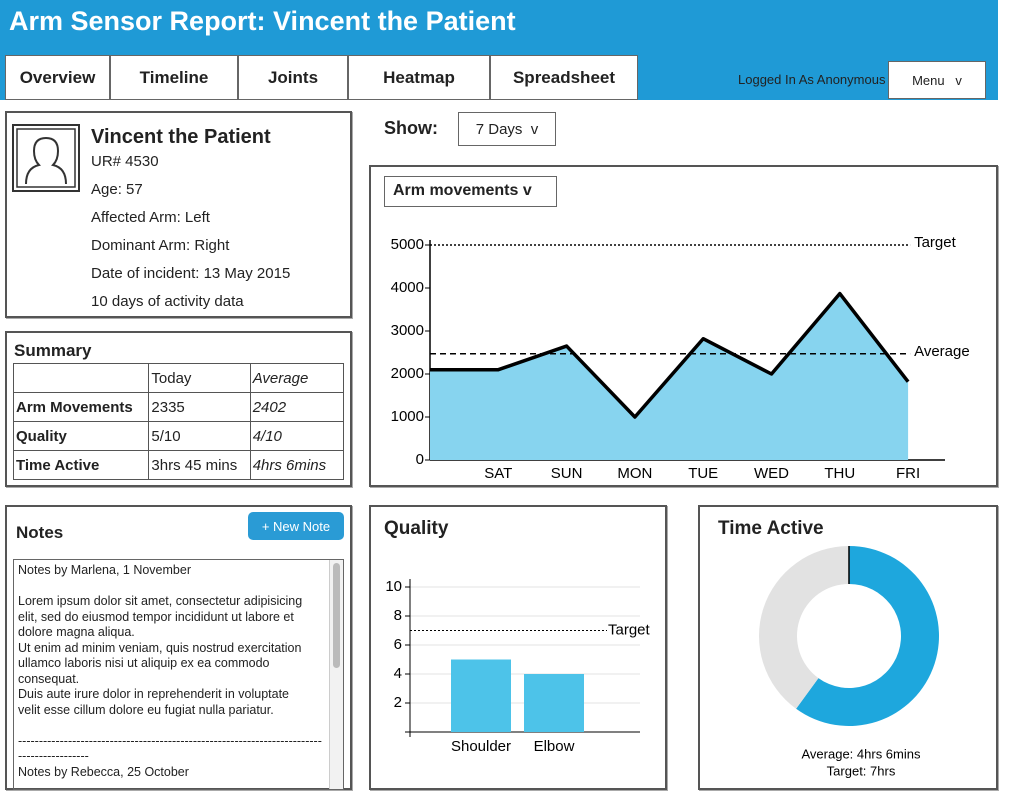 The image size is (1011, 801). What do you see at coordinates (507, 129) in the screenshot?
I see `range-select: 7 Days v` at bounding box center [507, 129].